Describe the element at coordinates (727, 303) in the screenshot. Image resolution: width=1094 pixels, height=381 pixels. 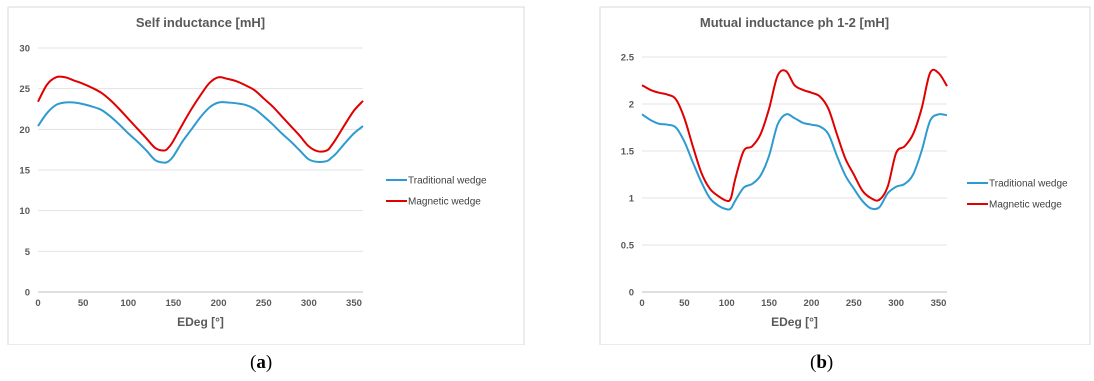
I see `chart-1-xtick-label: 100` at that location.